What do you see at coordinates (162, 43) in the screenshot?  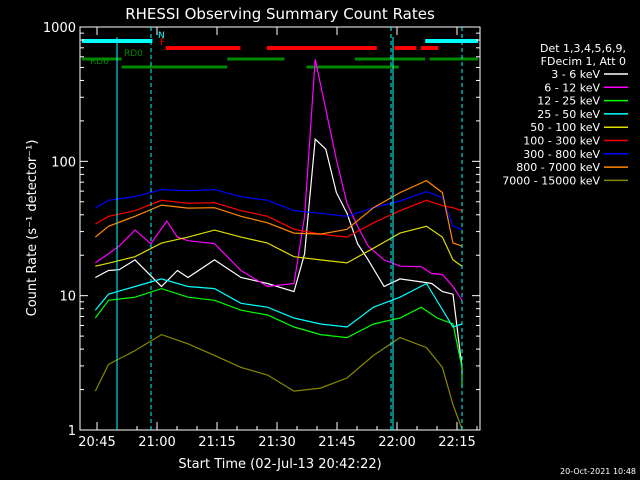 I see `bar-label-F: F` at bounding box center [162, 43].